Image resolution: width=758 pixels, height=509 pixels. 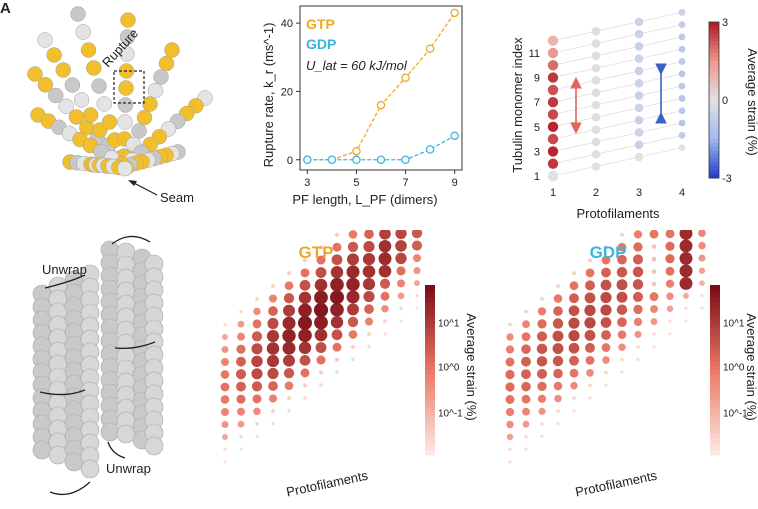 I want to click on colorbar-frame, so click(x=714, y=100).